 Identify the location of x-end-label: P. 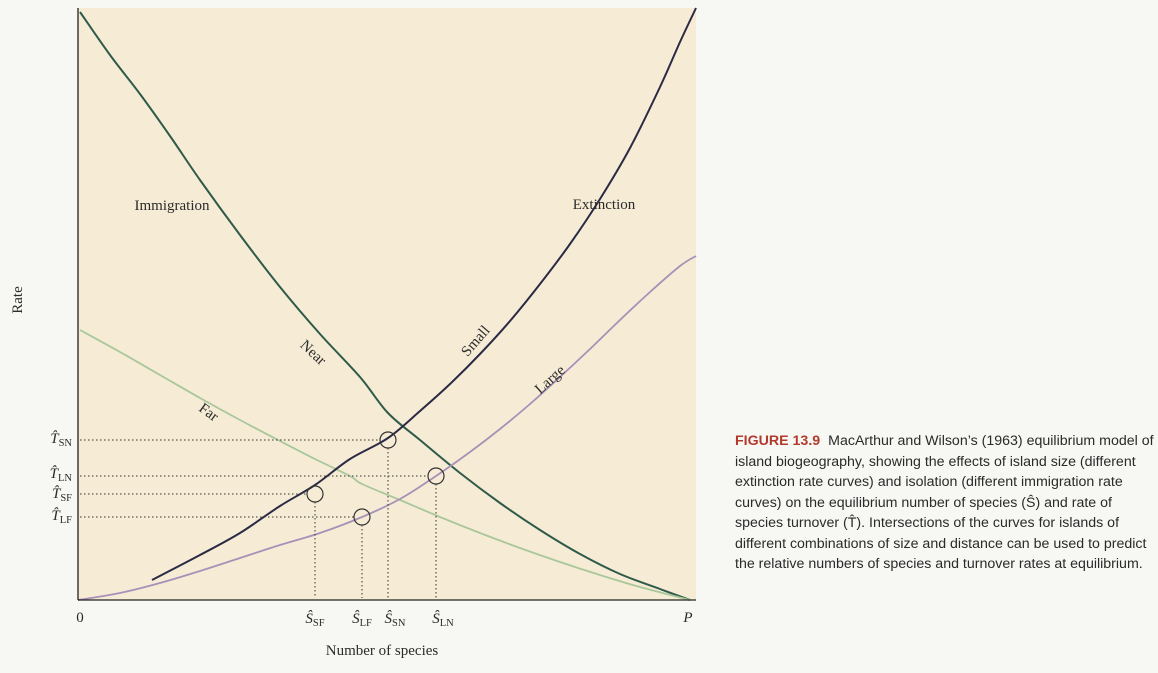
(687, 618).